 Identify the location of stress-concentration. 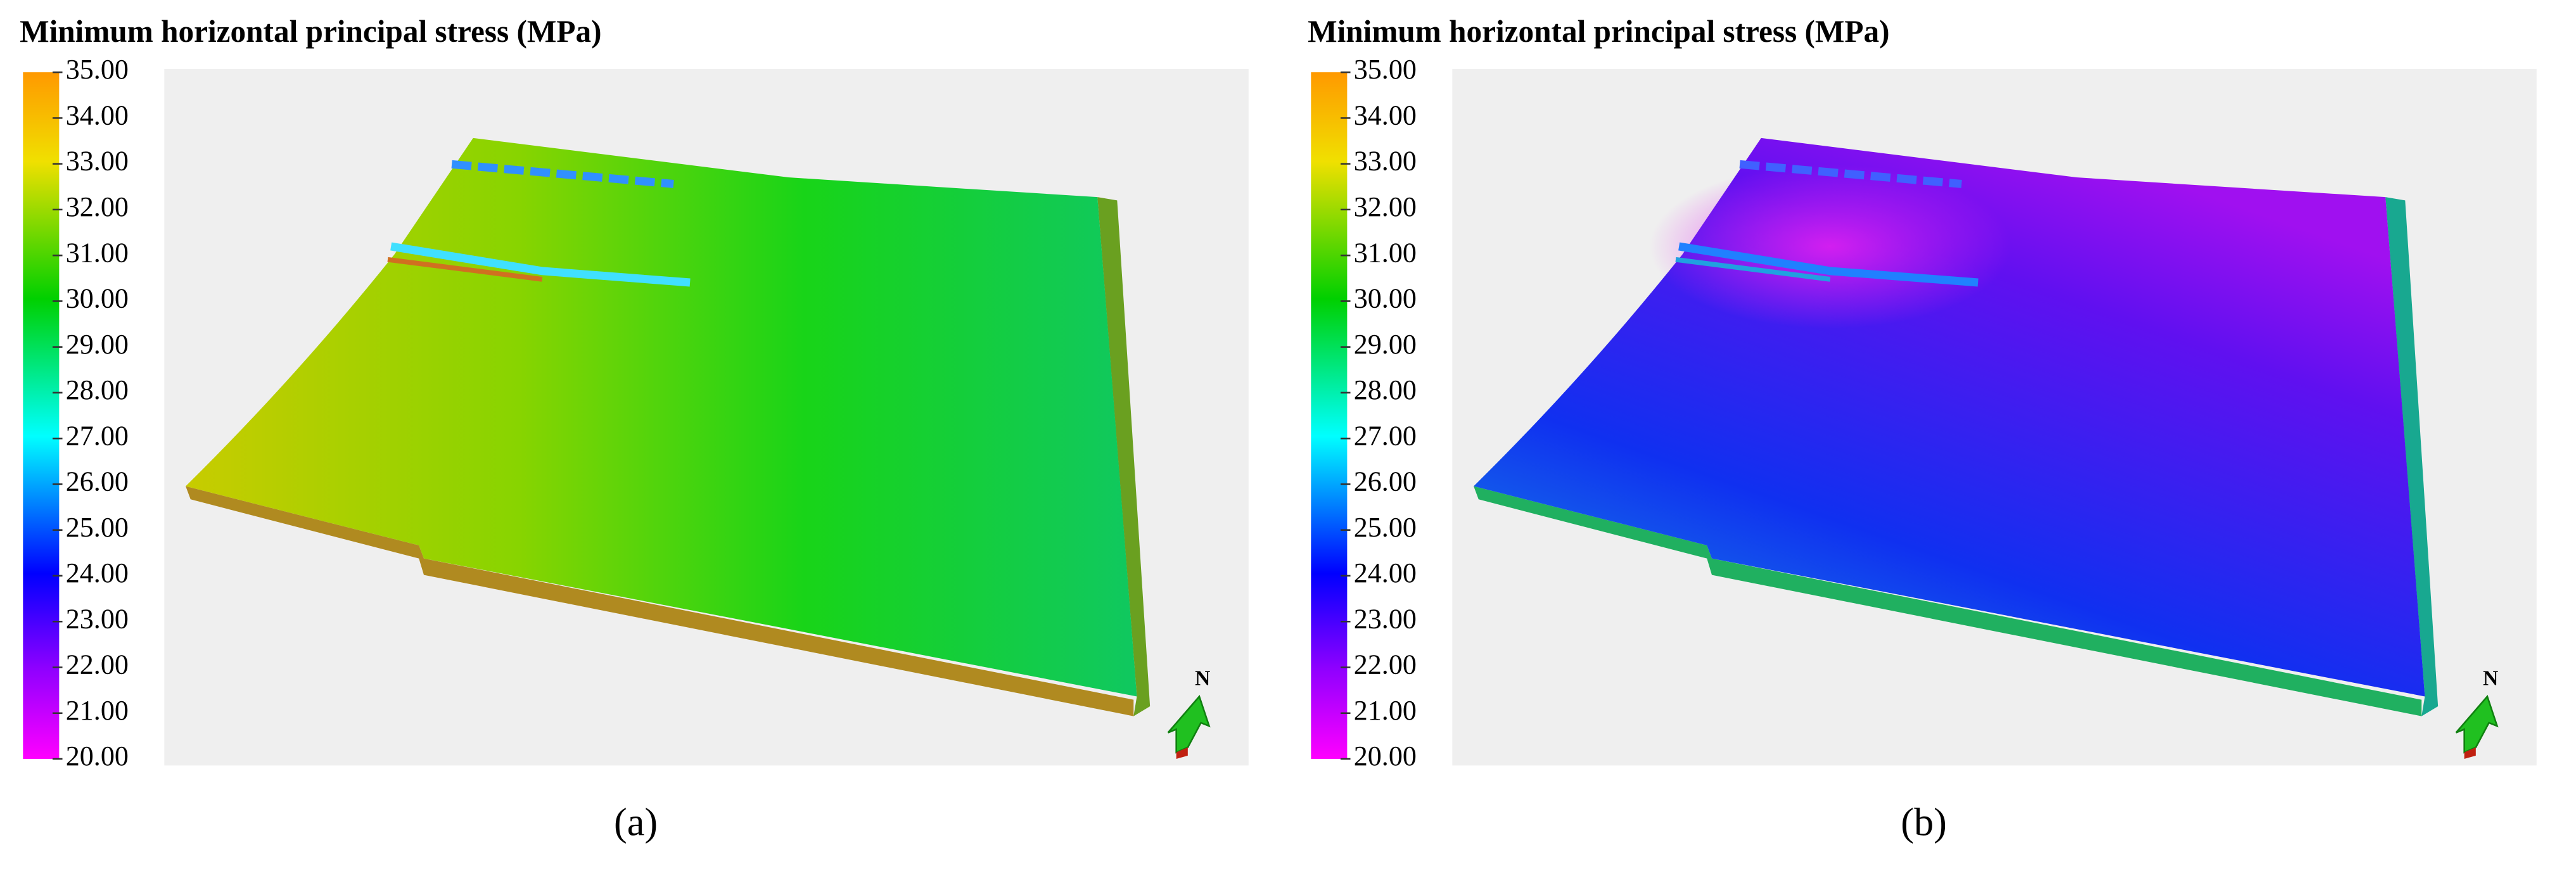
(1830, 247).